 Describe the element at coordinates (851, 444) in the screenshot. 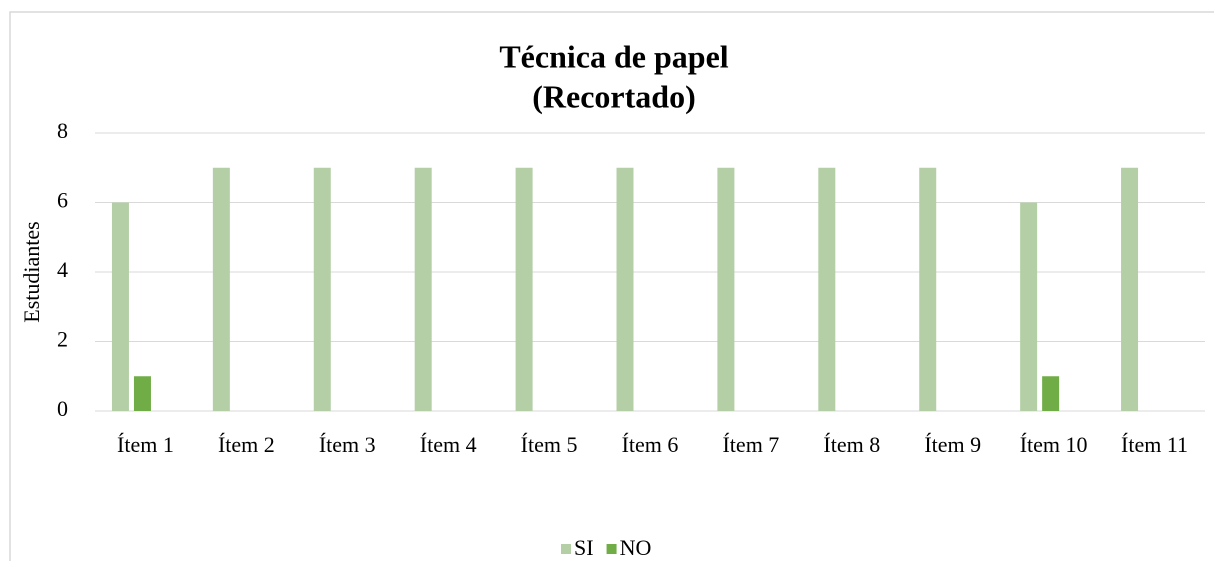

I see `x-tick-label: Ítem 8` at that location.